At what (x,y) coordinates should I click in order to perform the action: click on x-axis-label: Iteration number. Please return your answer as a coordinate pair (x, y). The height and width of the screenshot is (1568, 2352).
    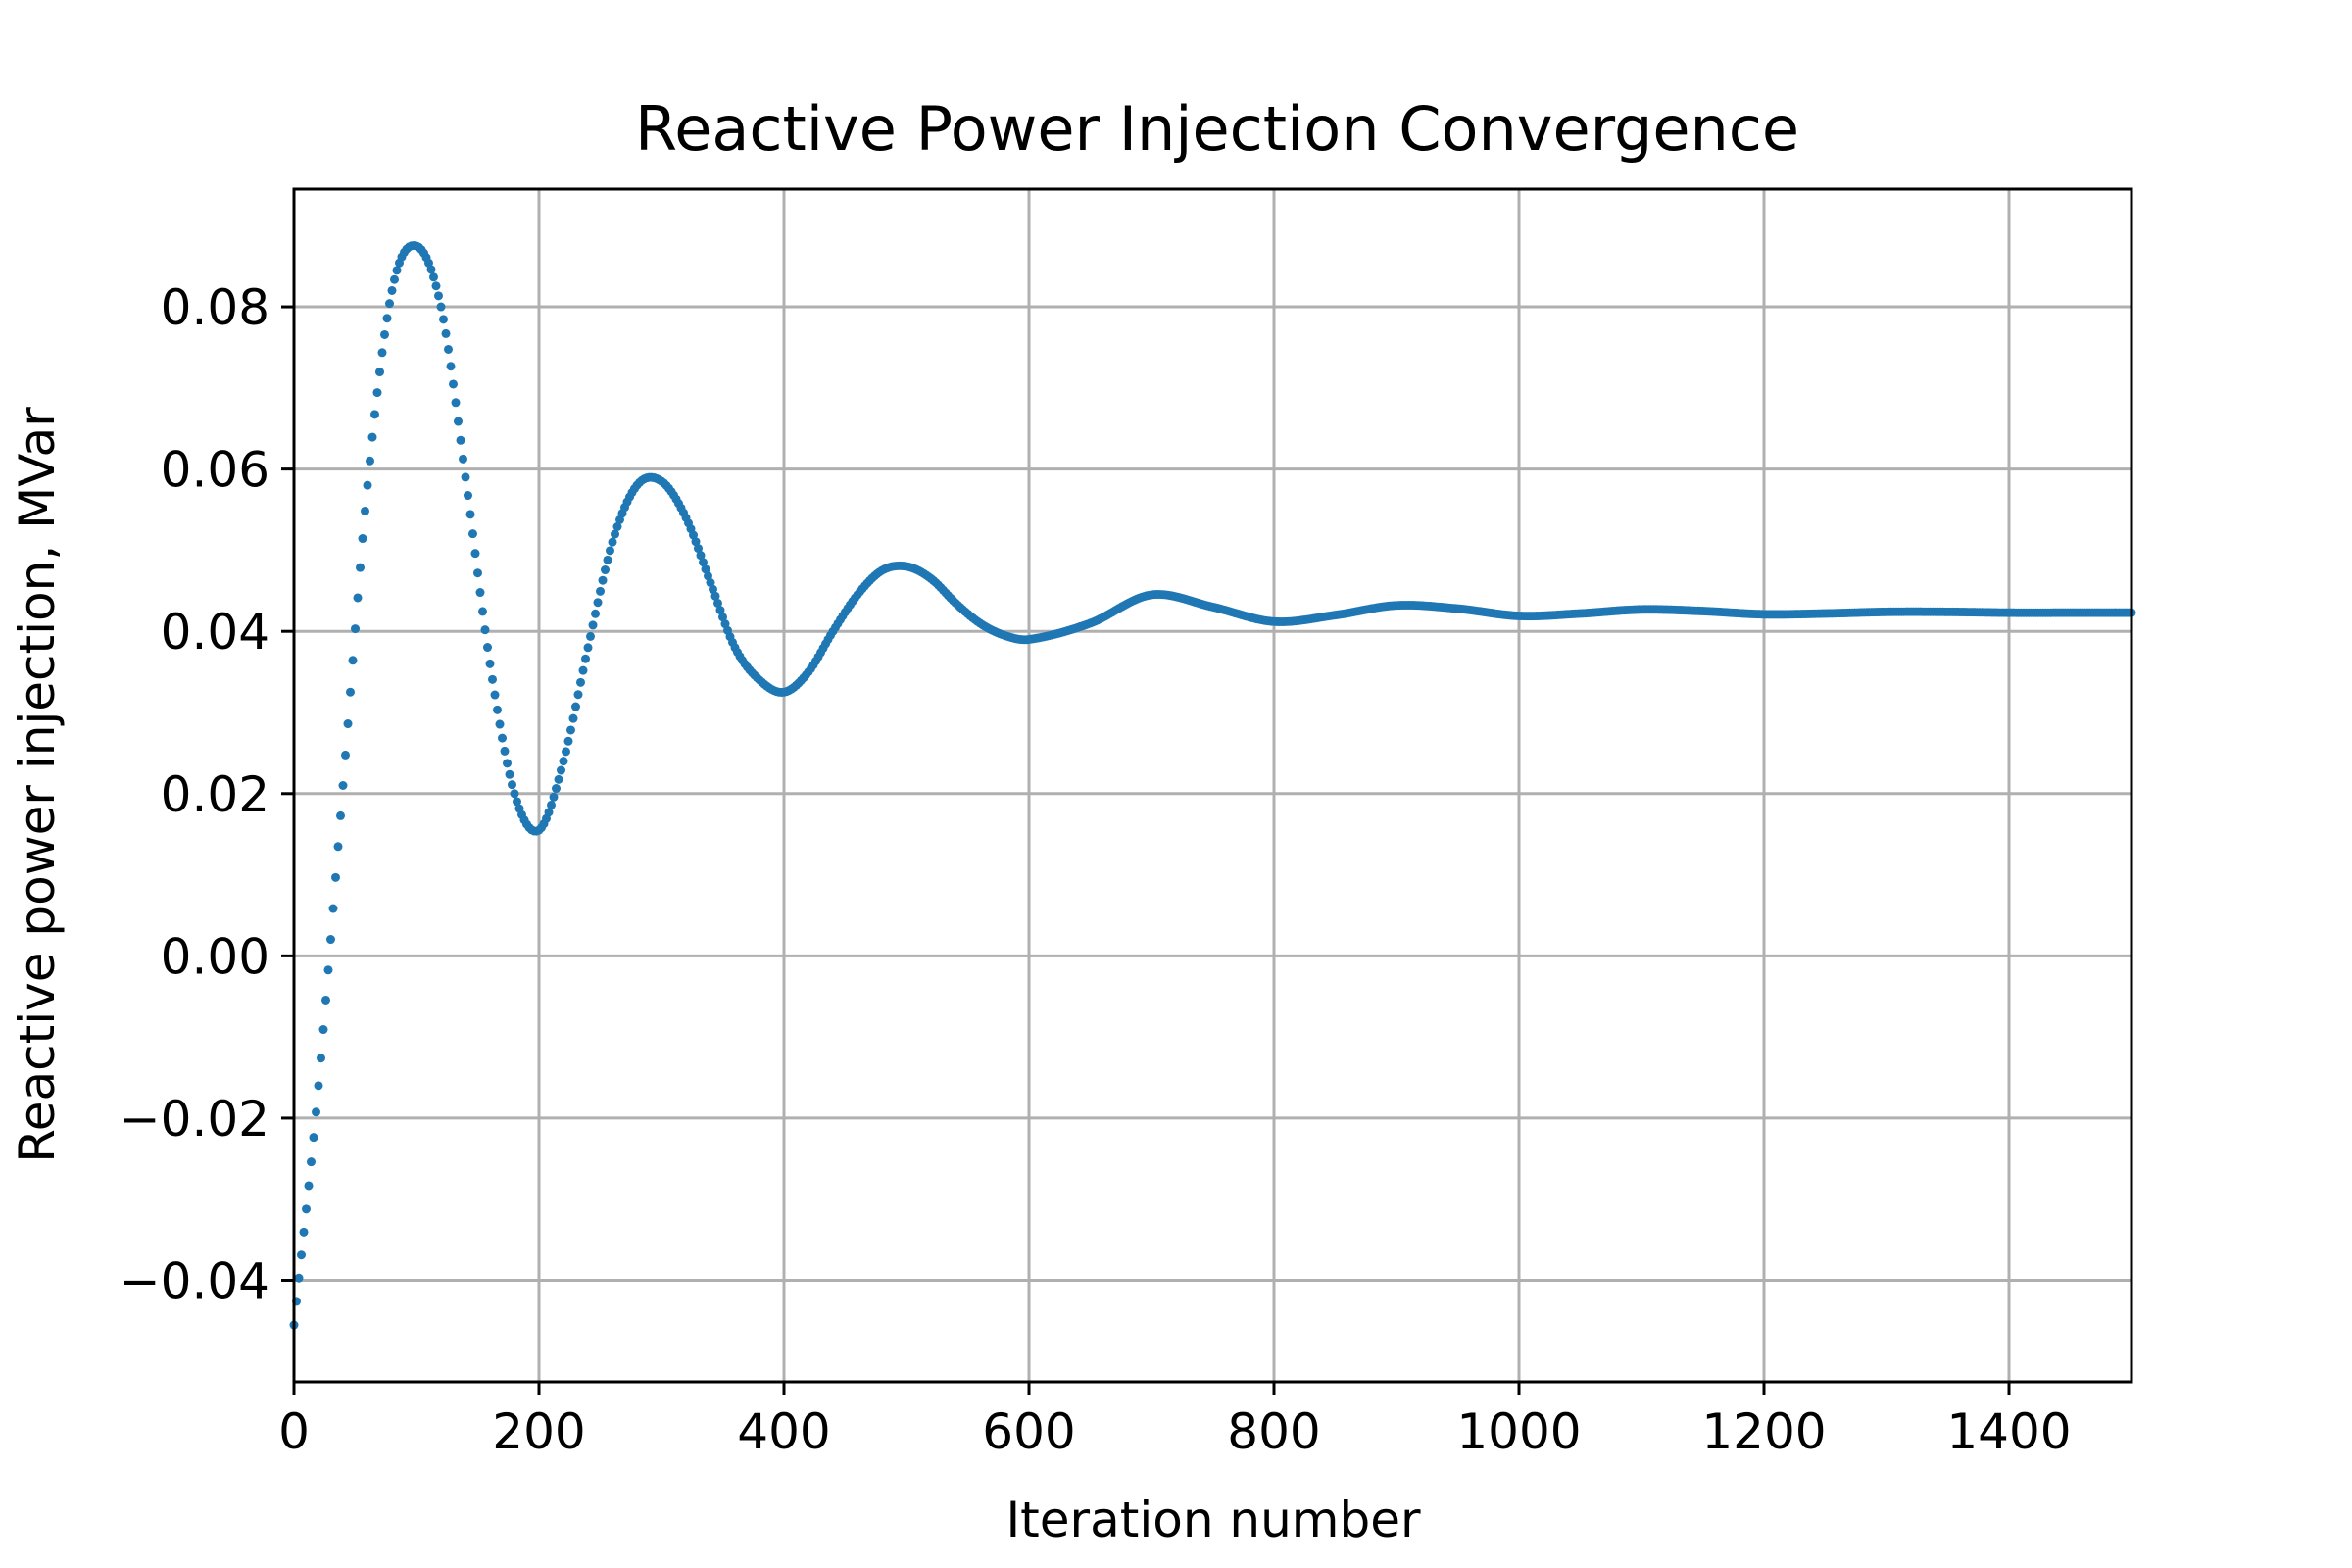
    Looking at the image, I should click on (1213, 1520).